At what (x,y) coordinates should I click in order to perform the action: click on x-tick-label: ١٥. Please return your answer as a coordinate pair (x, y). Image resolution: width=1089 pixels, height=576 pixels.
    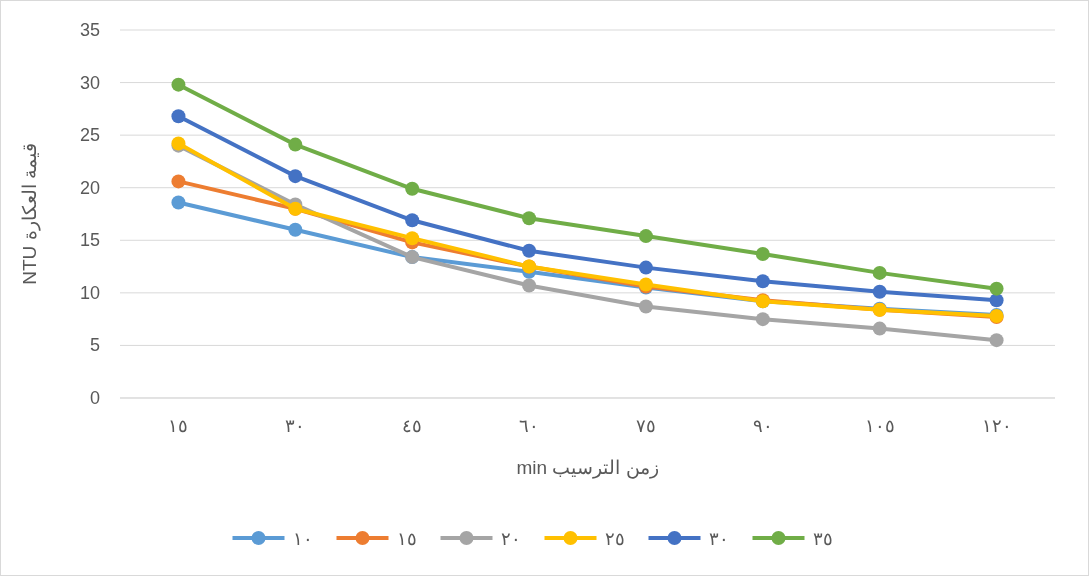
    Looking at the image, I should click on (178, 426).